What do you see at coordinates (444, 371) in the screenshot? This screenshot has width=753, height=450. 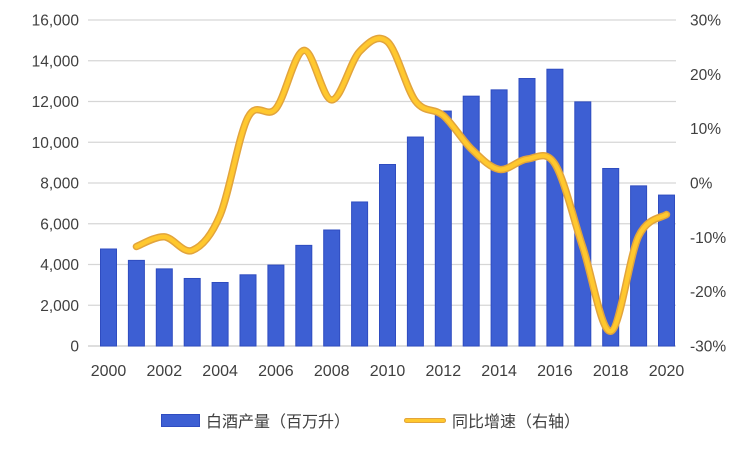 I see `x-axis-tick-label: 2012` at bounding box center [444, 371].